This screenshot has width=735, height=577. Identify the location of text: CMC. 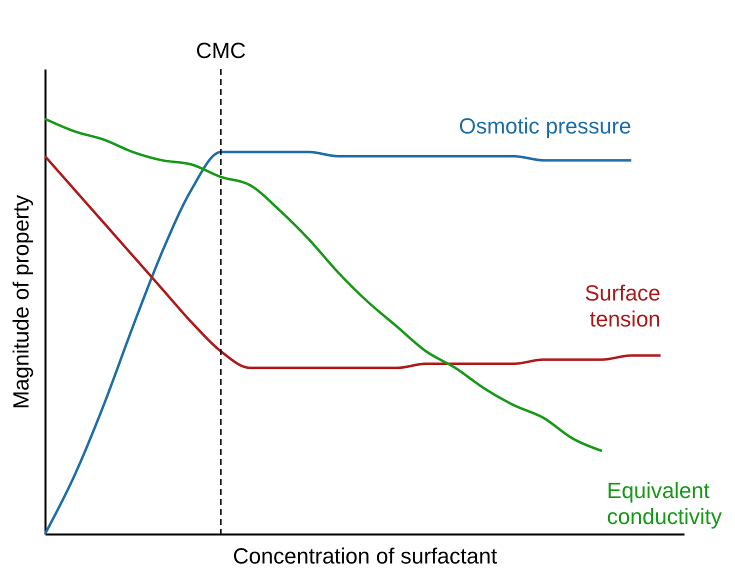
(221, 50).